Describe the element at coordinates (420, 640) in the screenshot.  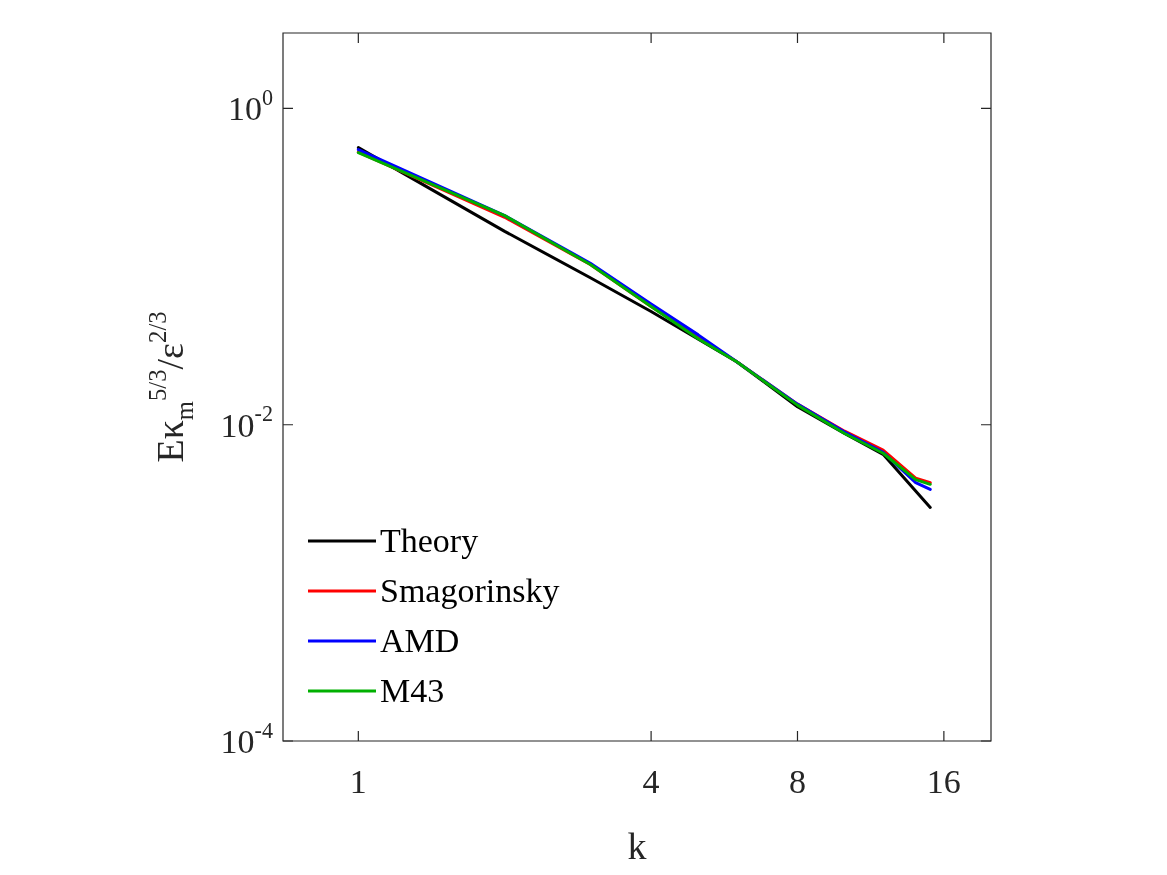
I see `legend-label: AMD` at that location.